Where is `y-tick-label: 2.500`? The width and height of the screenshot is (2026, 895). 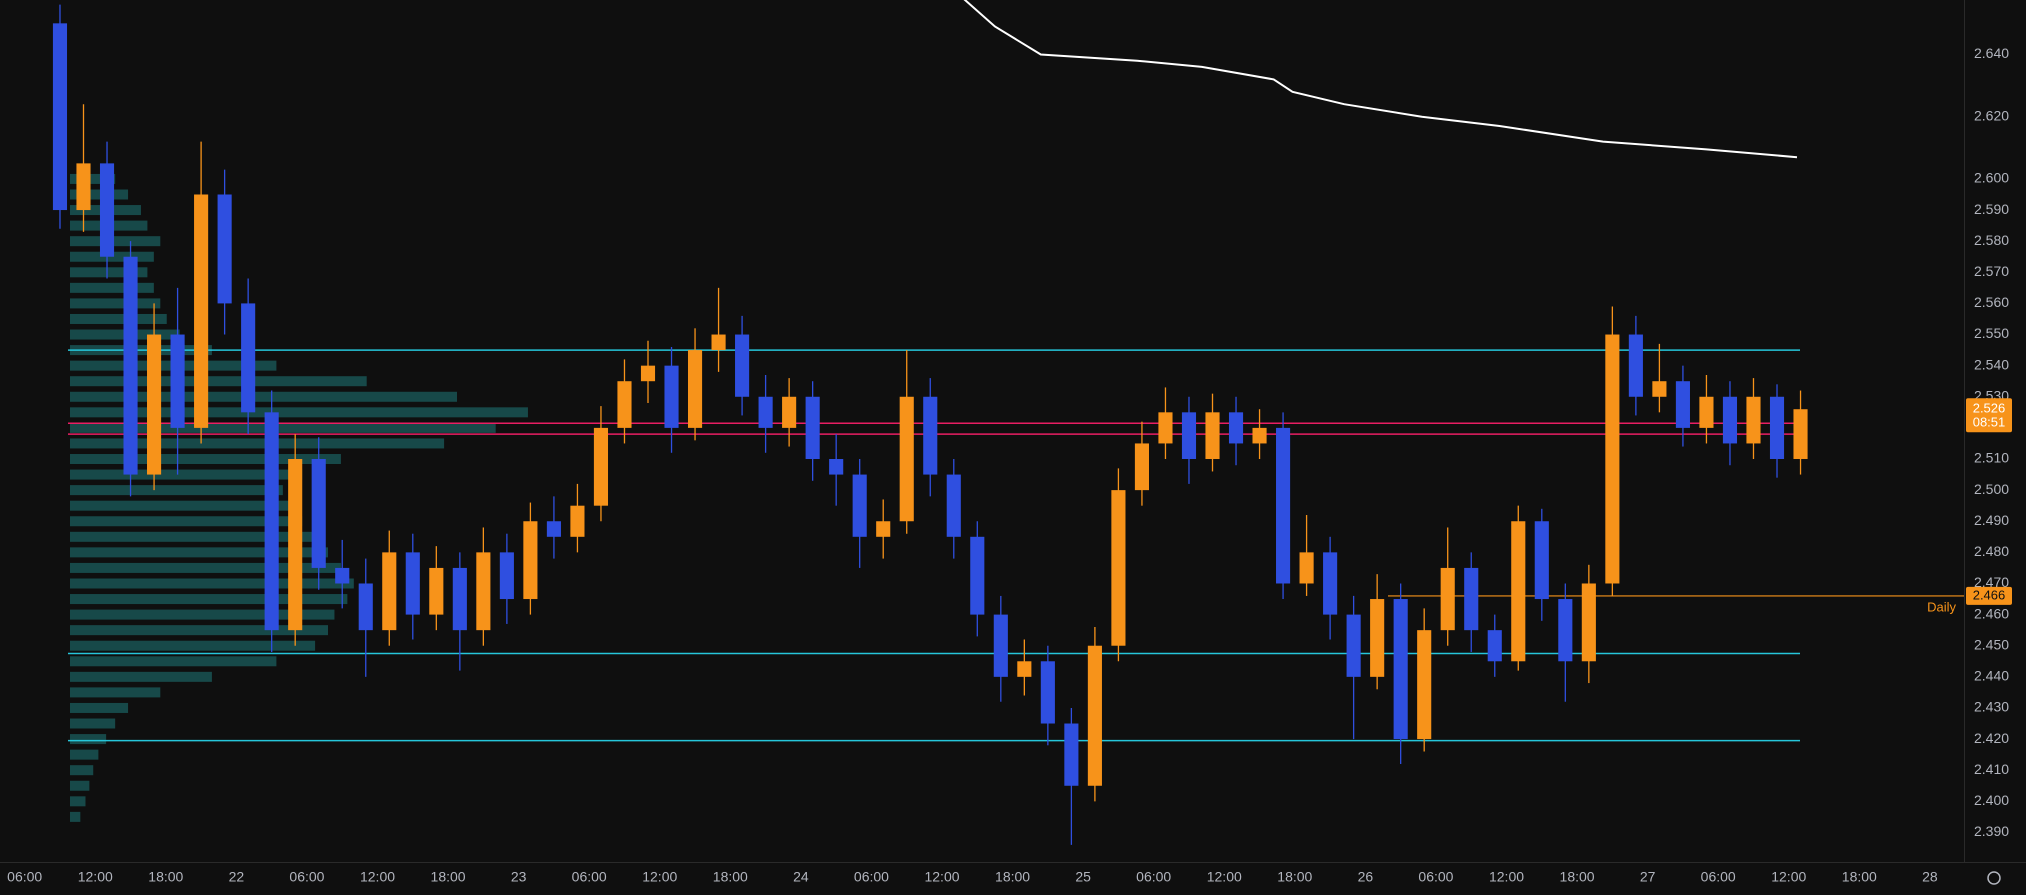
y-tick-label: 2.500 is located at coordinates (1991, 489).